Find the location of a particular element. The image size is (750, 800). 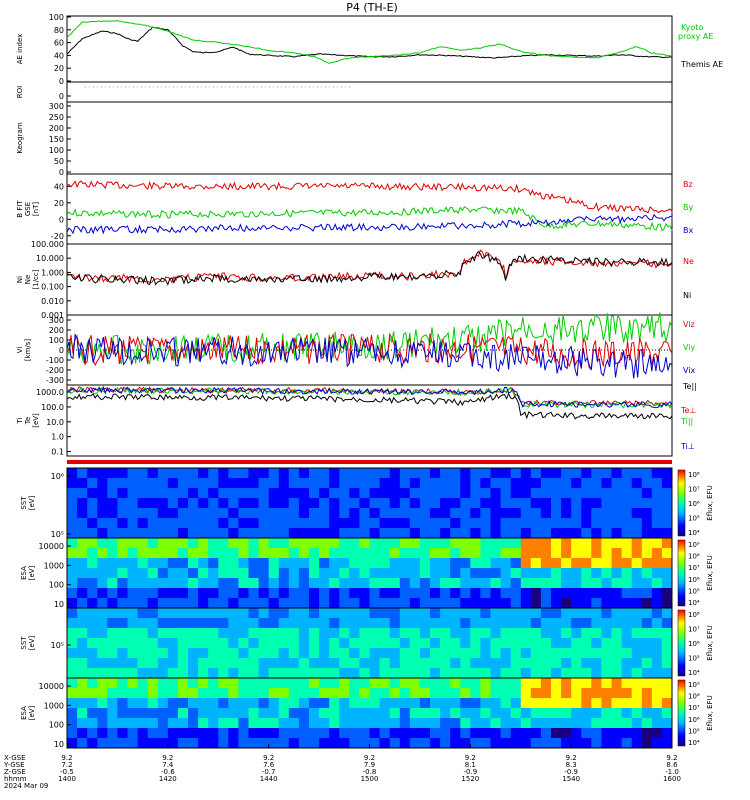

sst_e-ytick-label: 10⁵ is located at coordinates (57, 534).